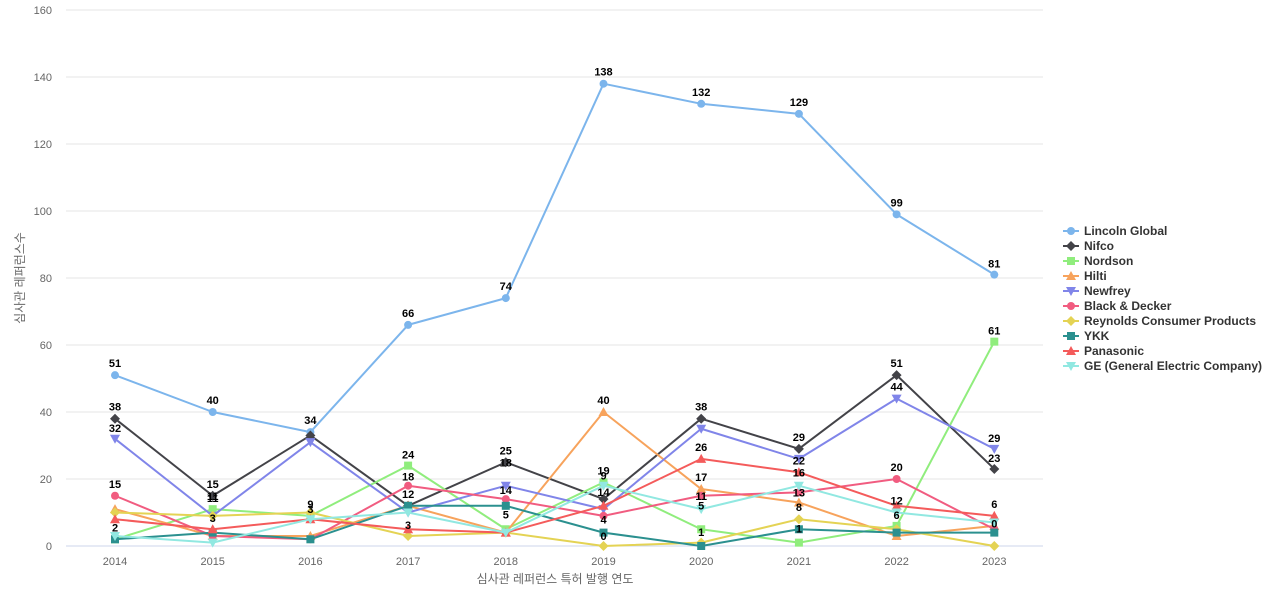 This screenshot has height=600, width=1280. What do you see at coordinates (701, 478) in the screenshot?
I see `data-label: 17` at bounding box center [701, 478].